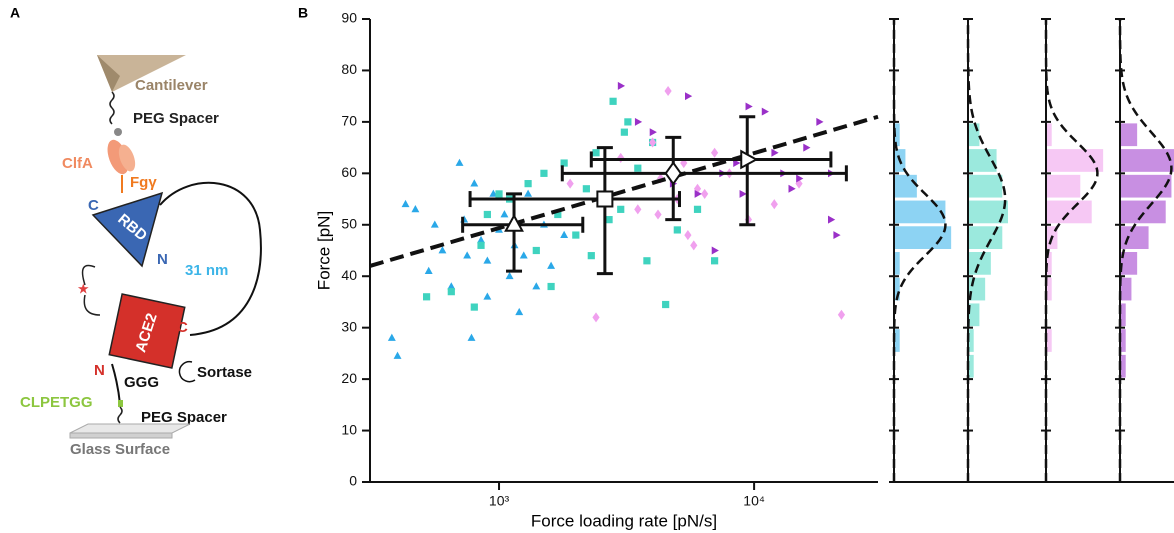  What do you see at coordinates (349, 429) in the screenshot?
I see `y-tick-label: 10` at bounding box center [349, 429].